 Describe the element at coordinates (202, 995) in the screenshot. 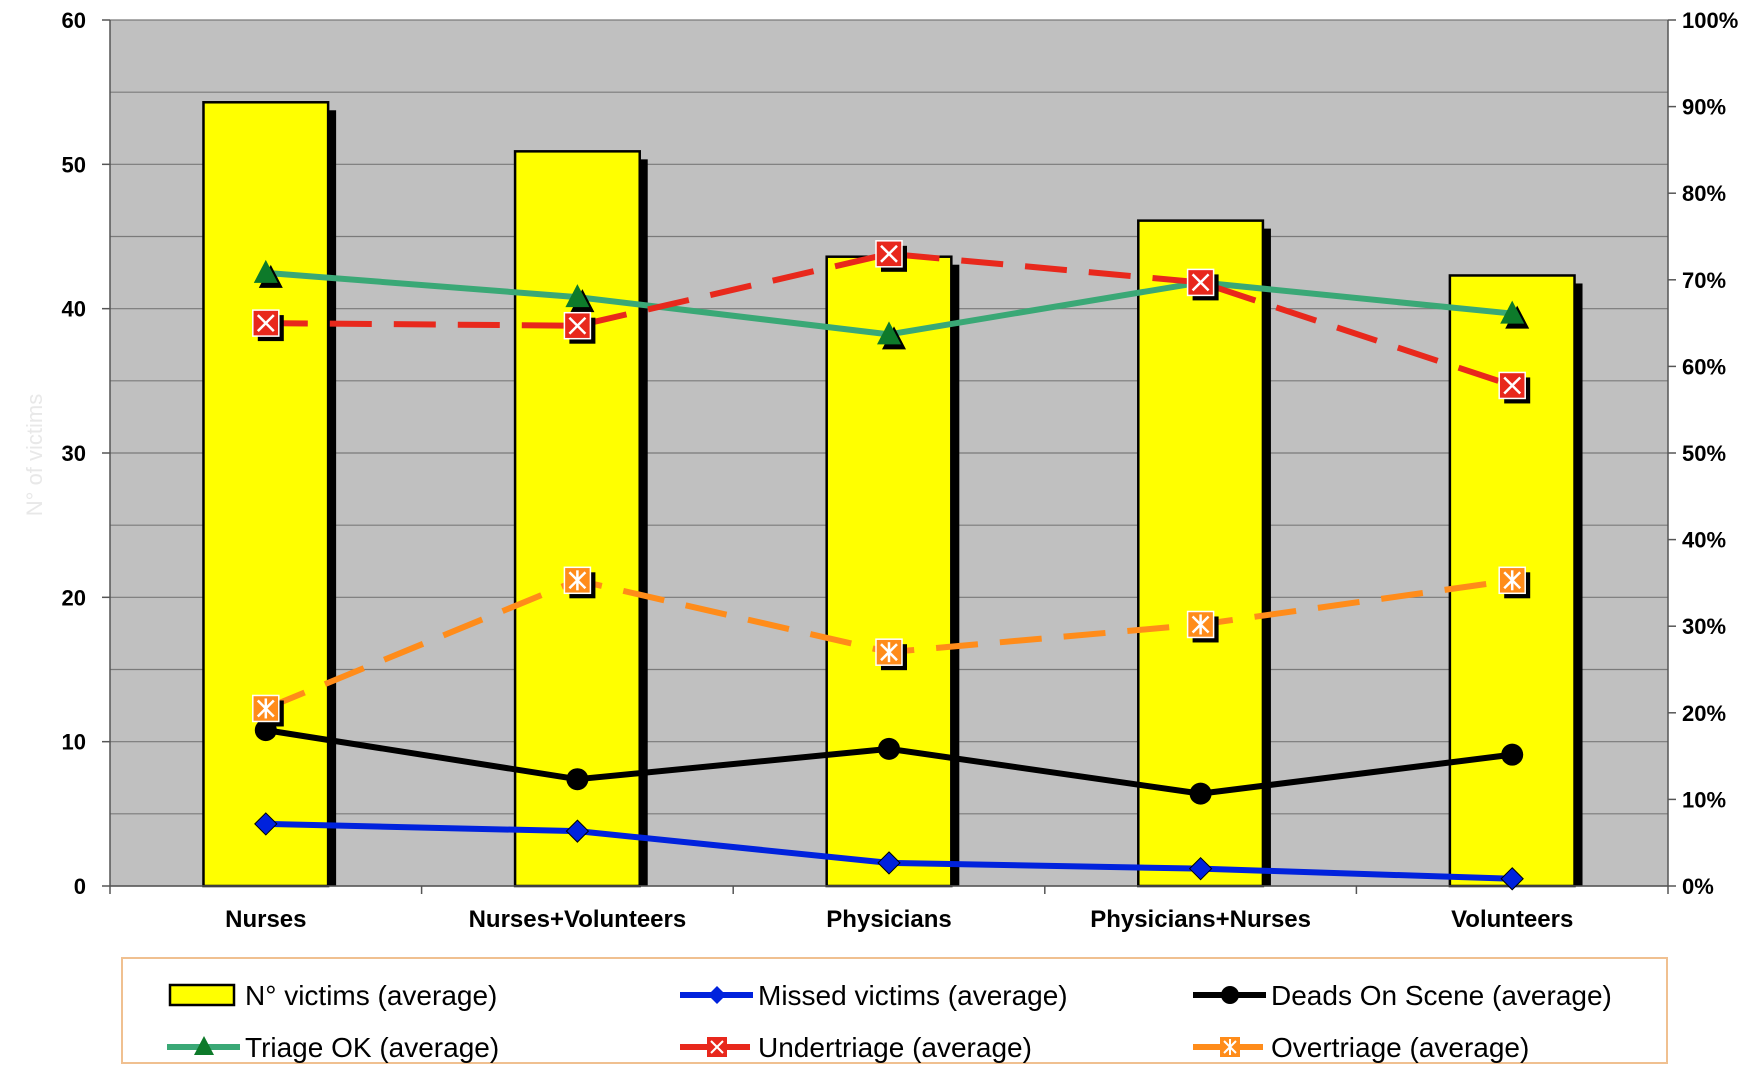

I see `legend-swatch` at that location.